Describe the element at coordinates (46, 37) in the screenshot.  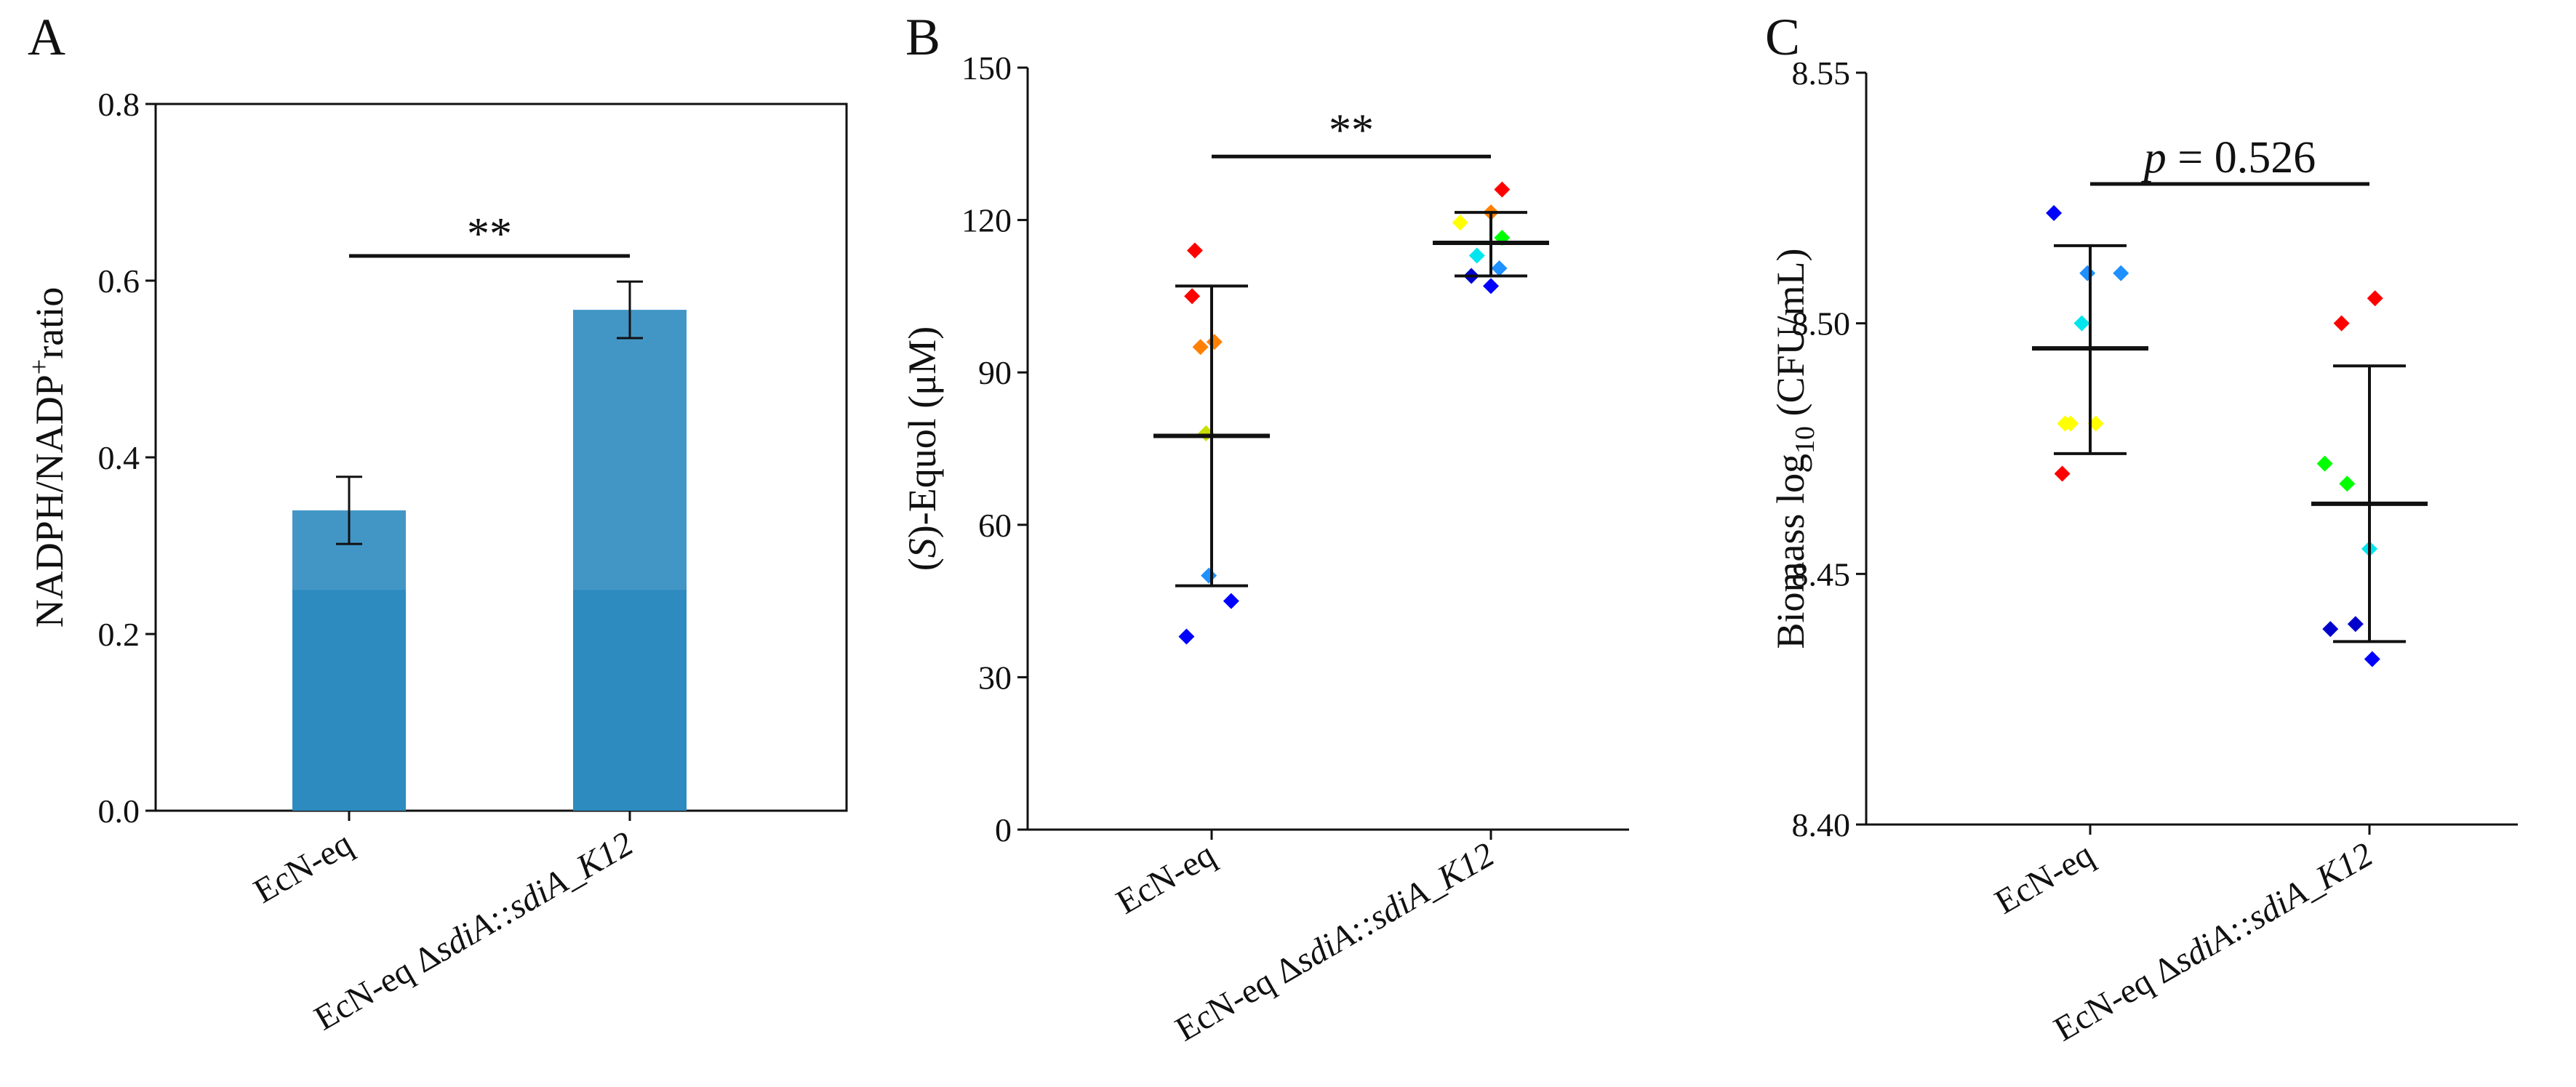
I see `panel-letter-a: A` at that location.